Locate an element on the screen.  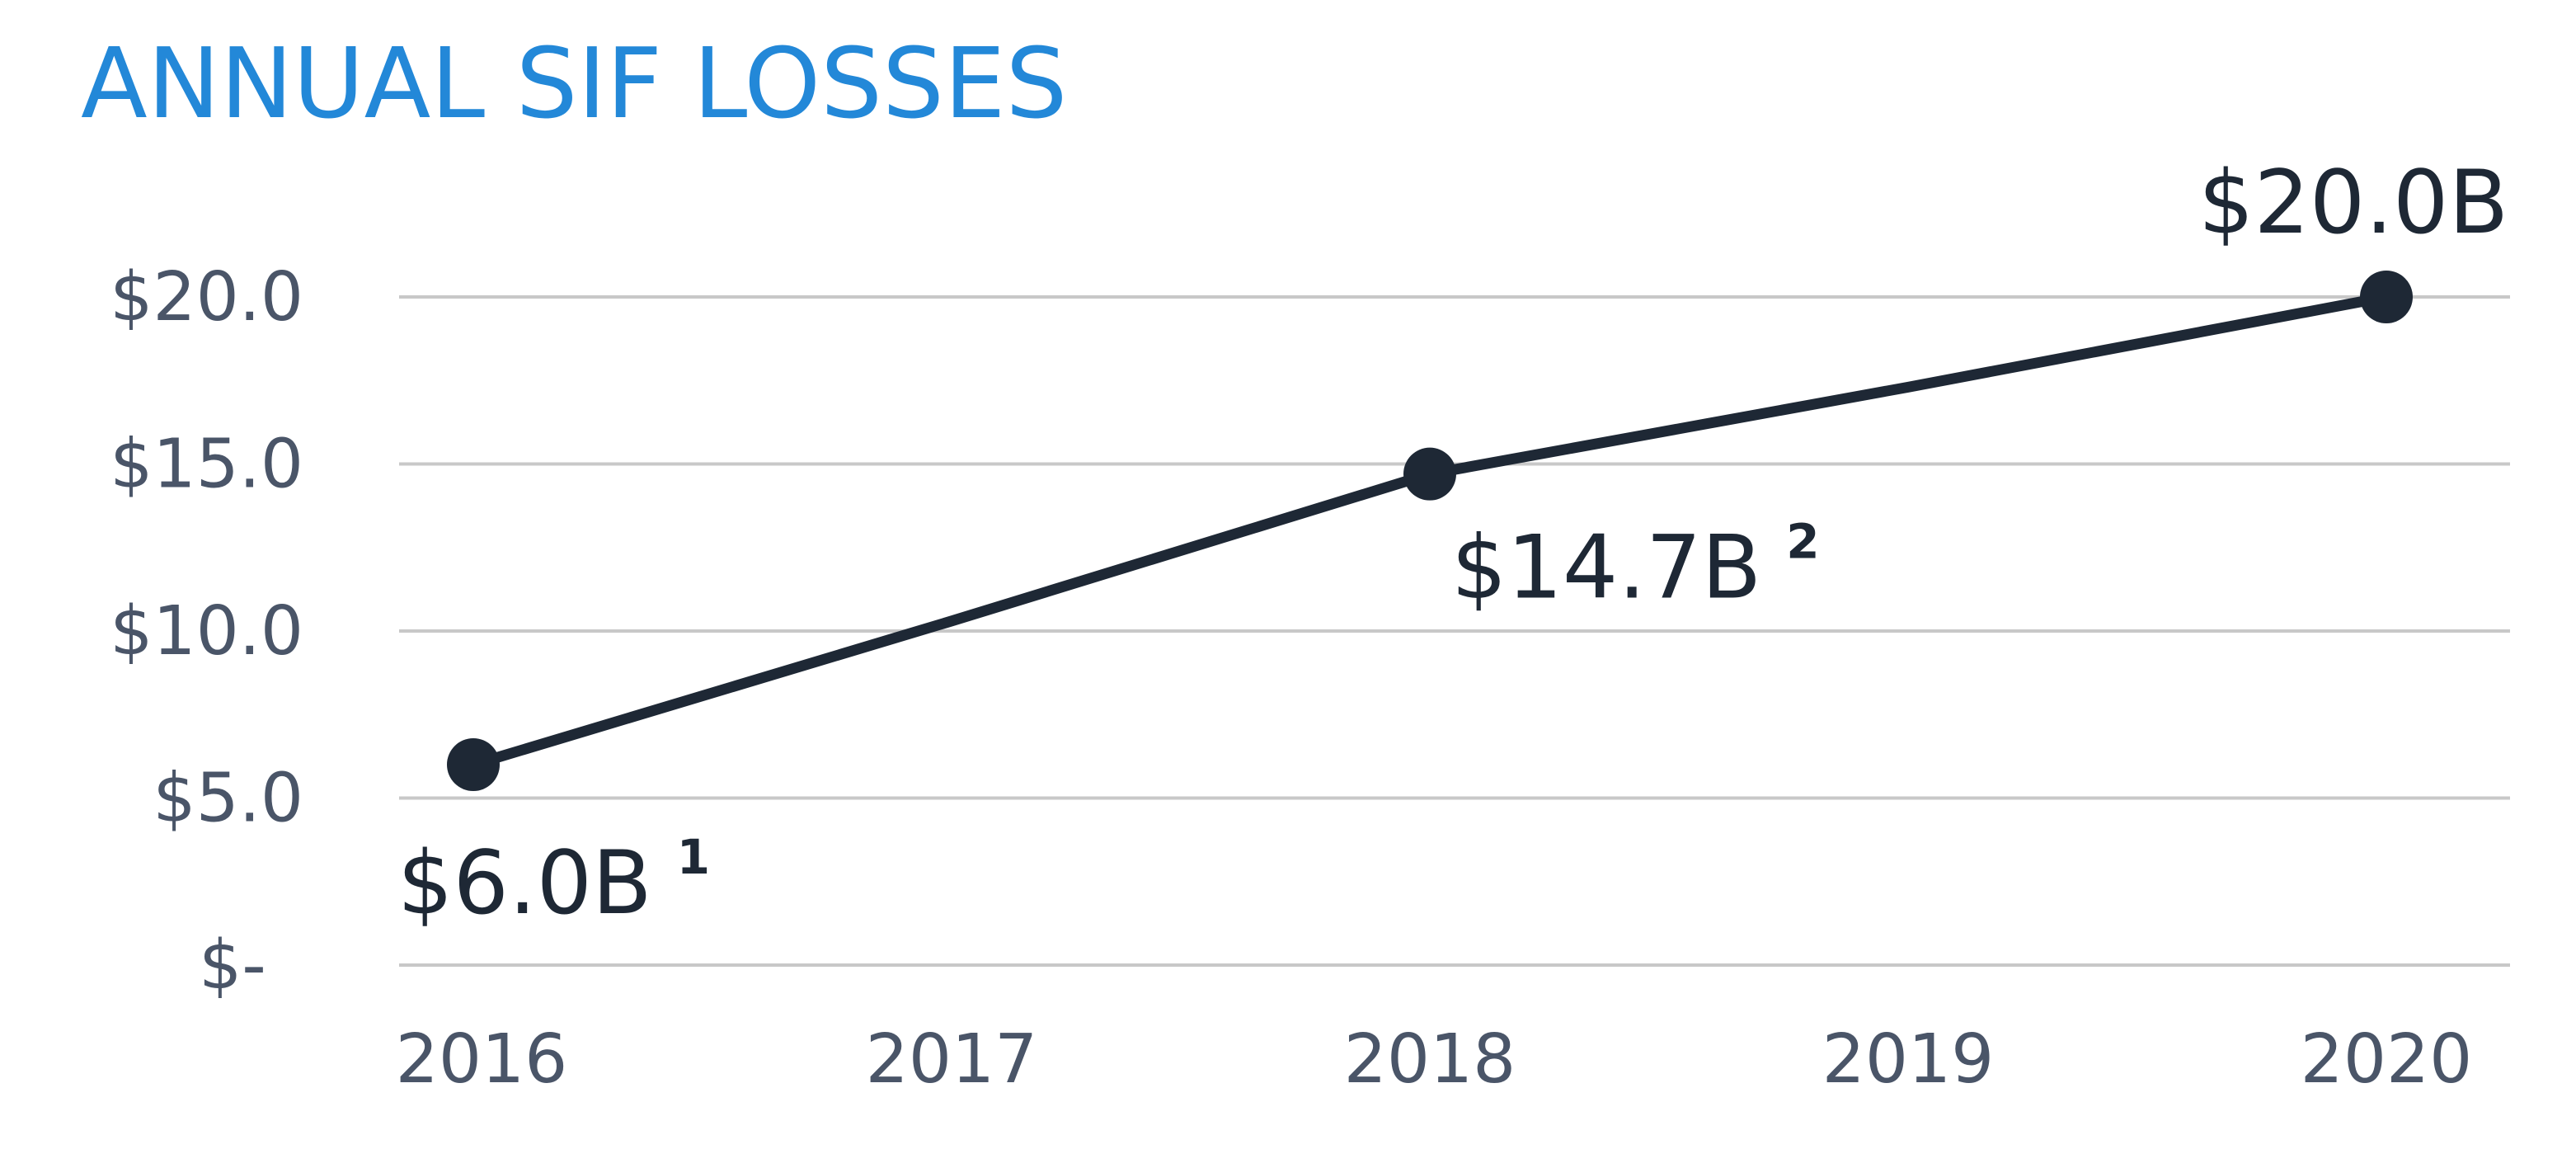
x-tick-label: 2020 is located at coordinates (2387, 1059).